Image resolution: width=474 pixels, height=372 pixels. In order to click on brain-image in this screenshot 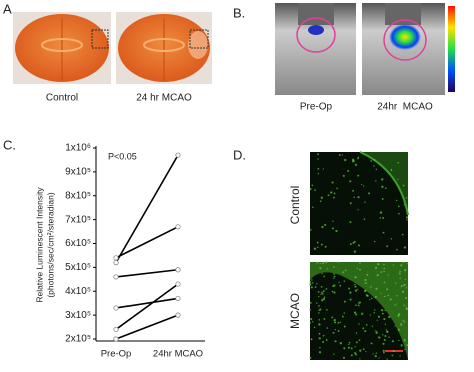, I will do `click(62, 48)`.